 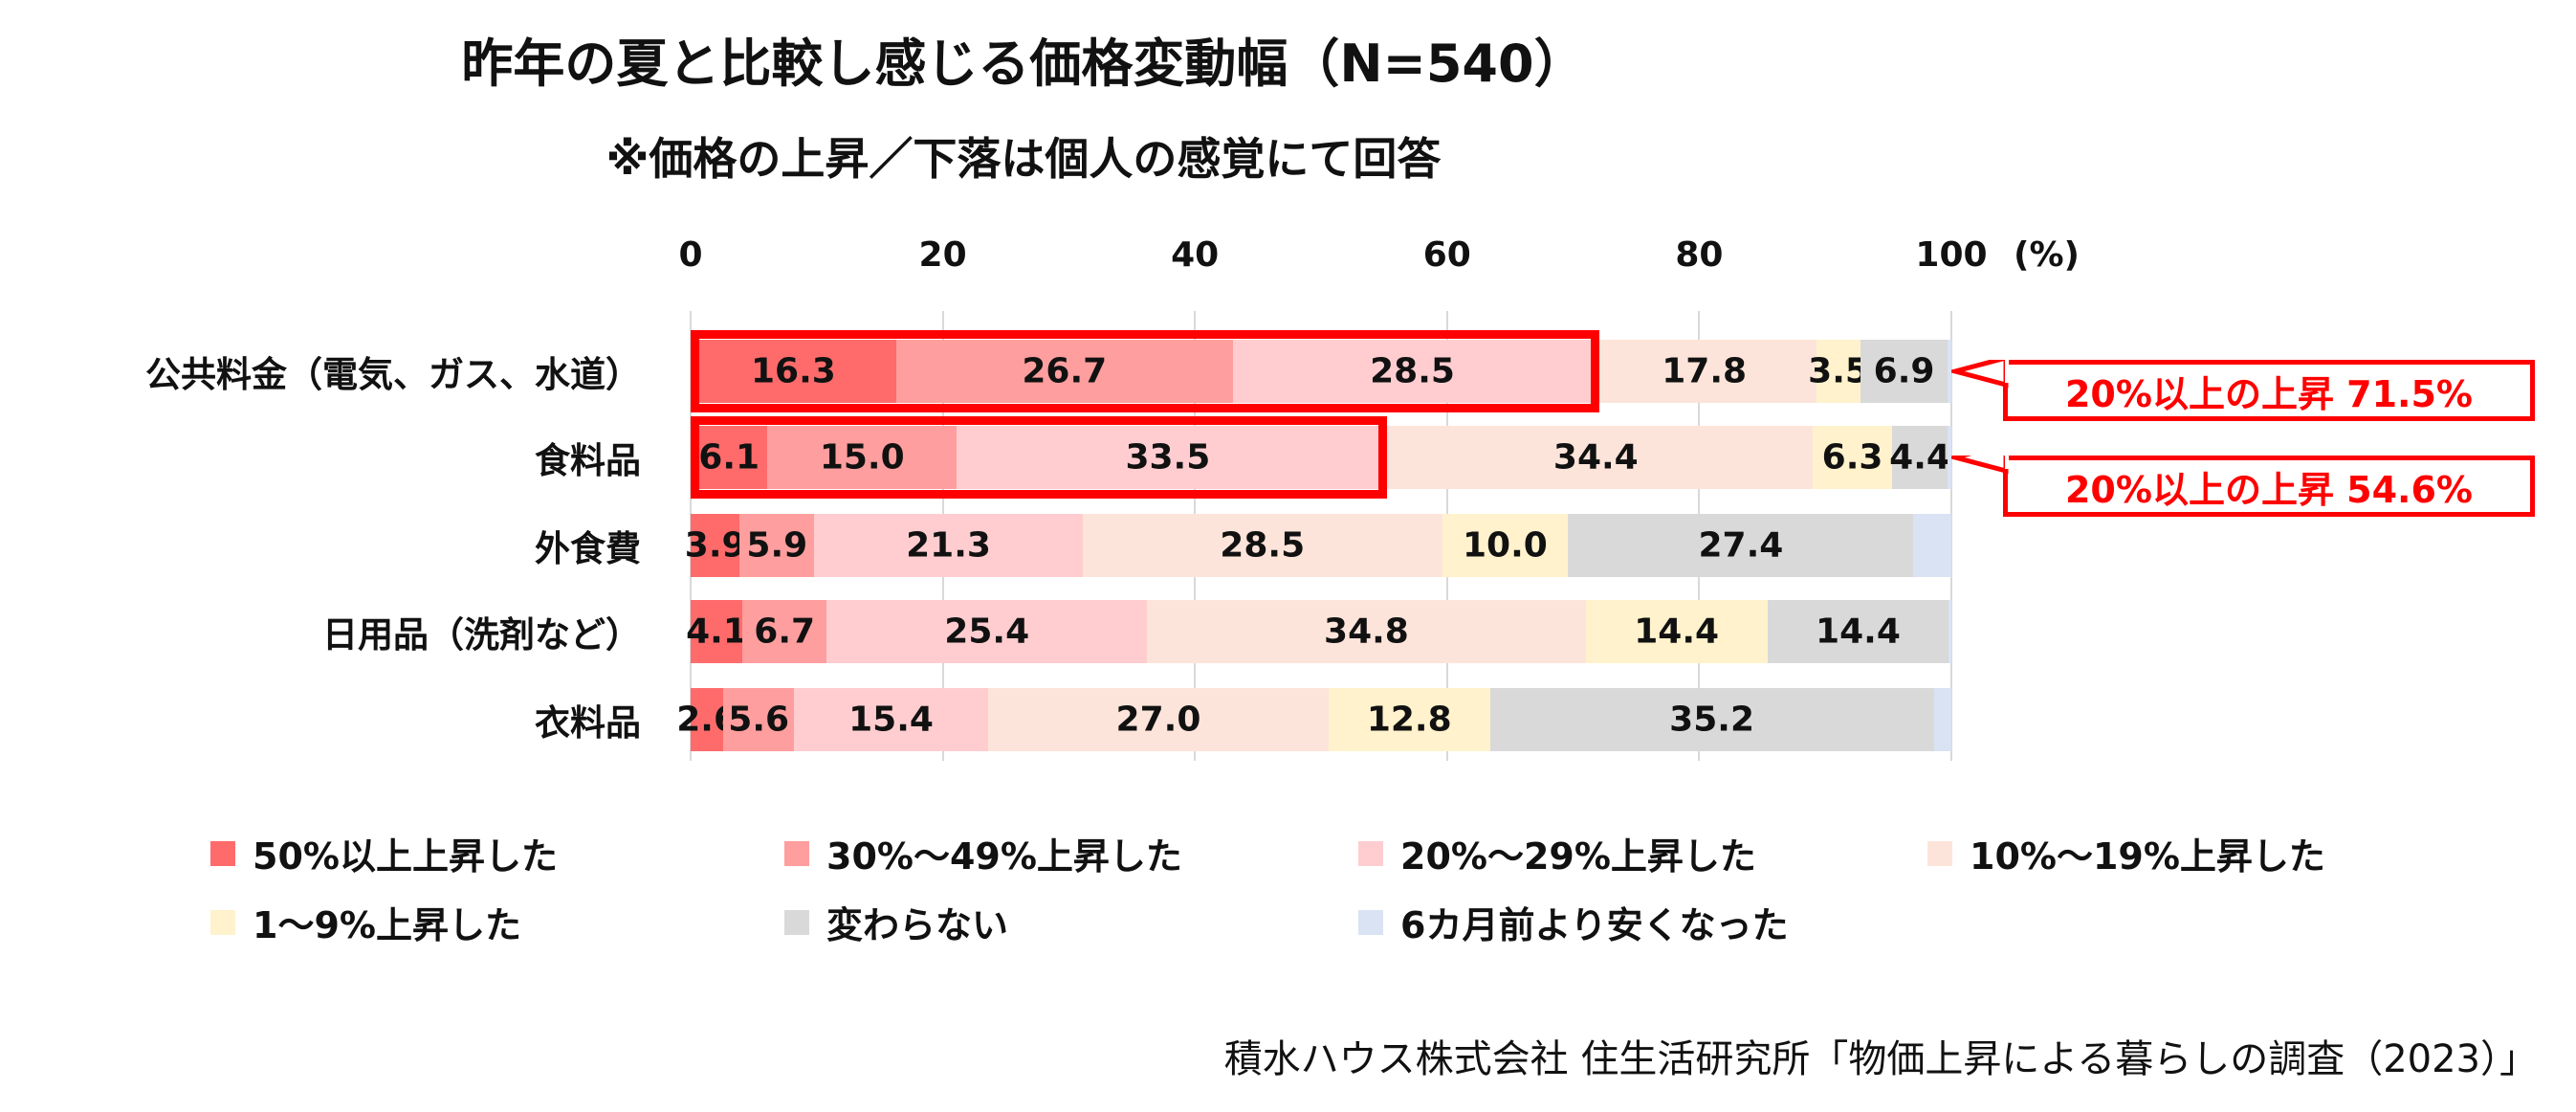 I want to click on legend-label: 6カ月前より安くなった, so click(x=1594, y=925).